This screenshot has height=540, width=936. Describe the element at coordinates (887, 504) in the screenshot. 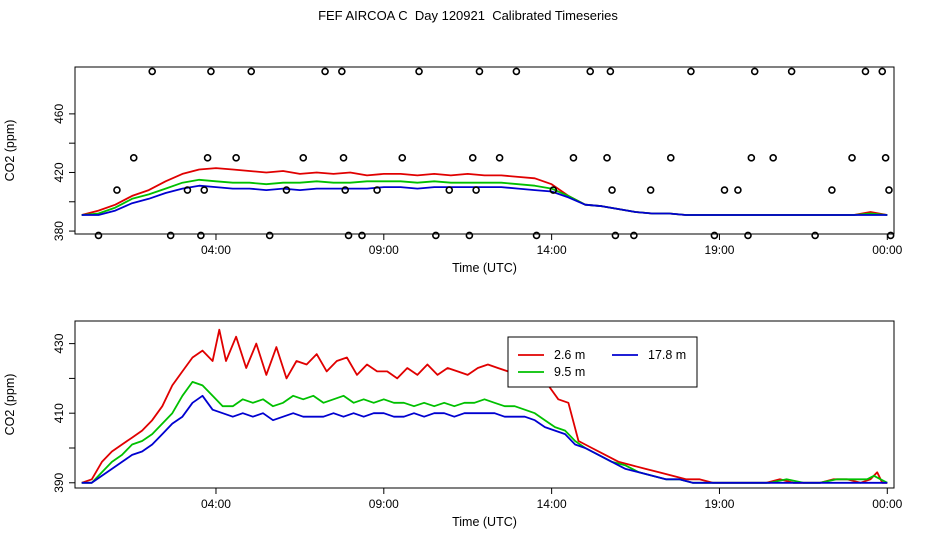

I see `x-tick-label-bottom: 00:00` at that location.